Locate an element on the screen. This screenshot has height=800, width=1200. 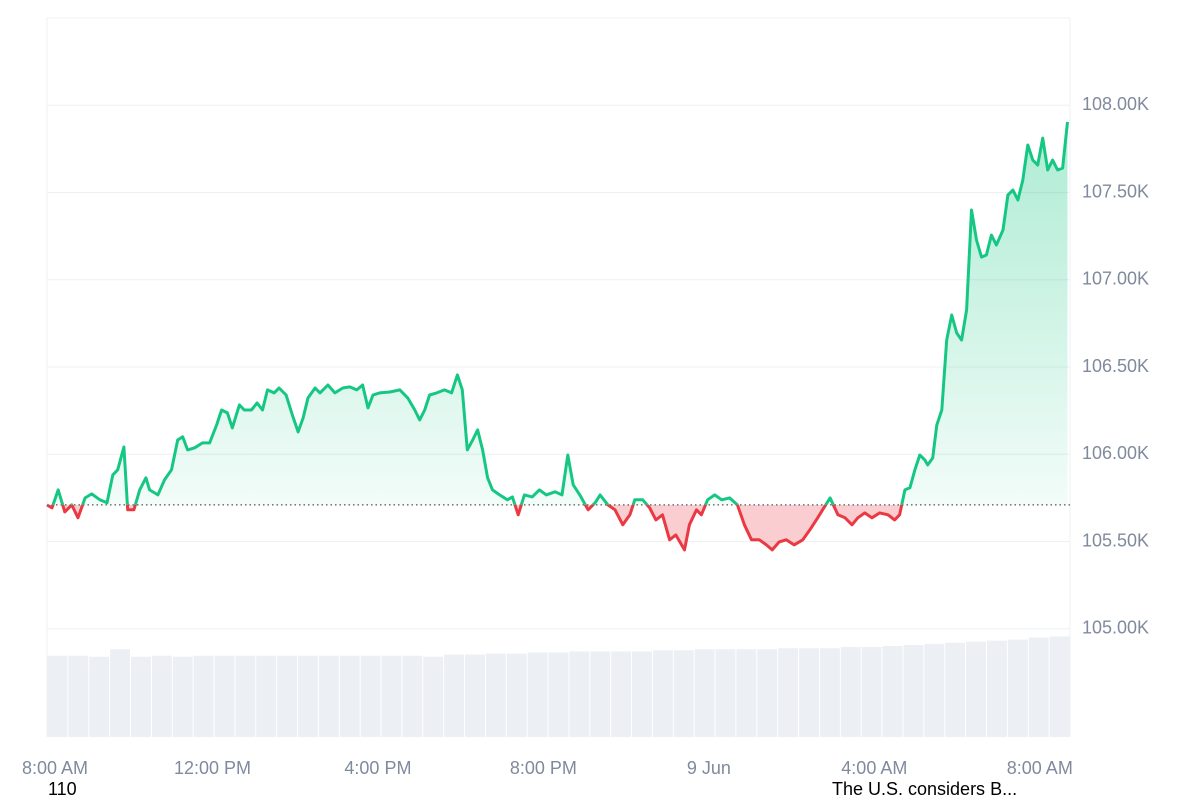
x-tick-label: 8:00 PM is located at coordinates (543, 768).